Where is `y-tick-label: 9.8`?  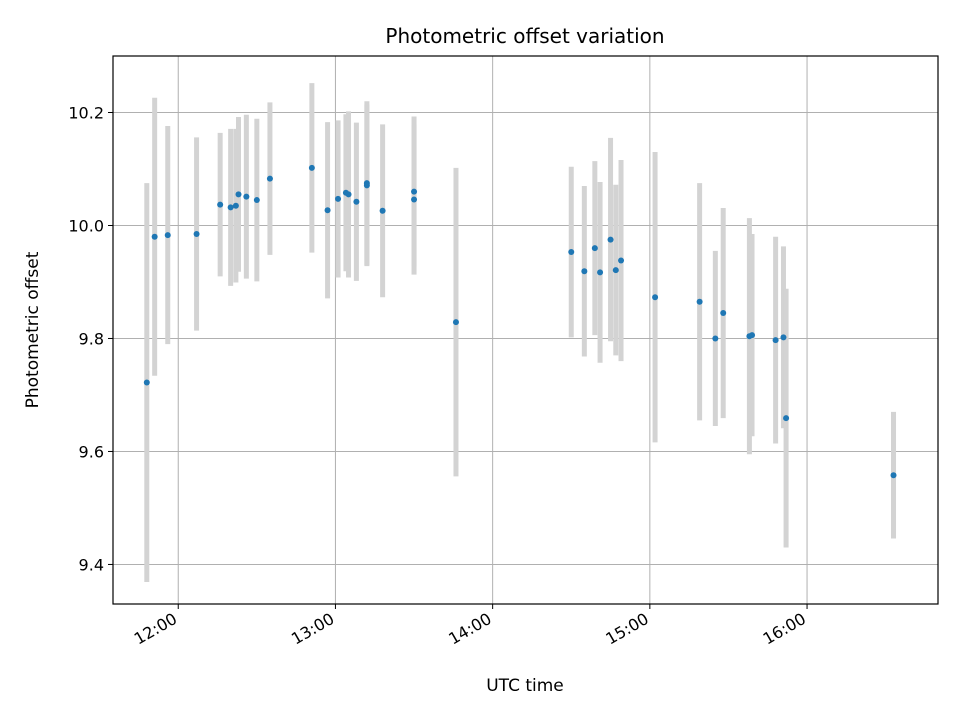 y-tick-label: 9.8 is located at coordinates (91, 338).